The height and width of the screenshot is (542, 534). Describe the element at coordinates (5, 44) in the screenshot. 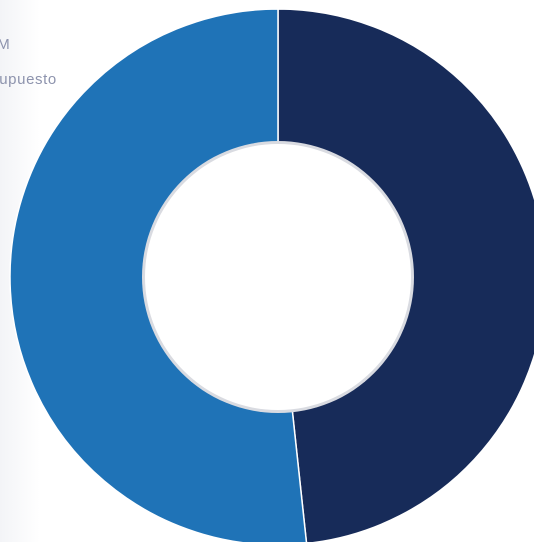

I see `legend-entry-micm: MICM` at that location.